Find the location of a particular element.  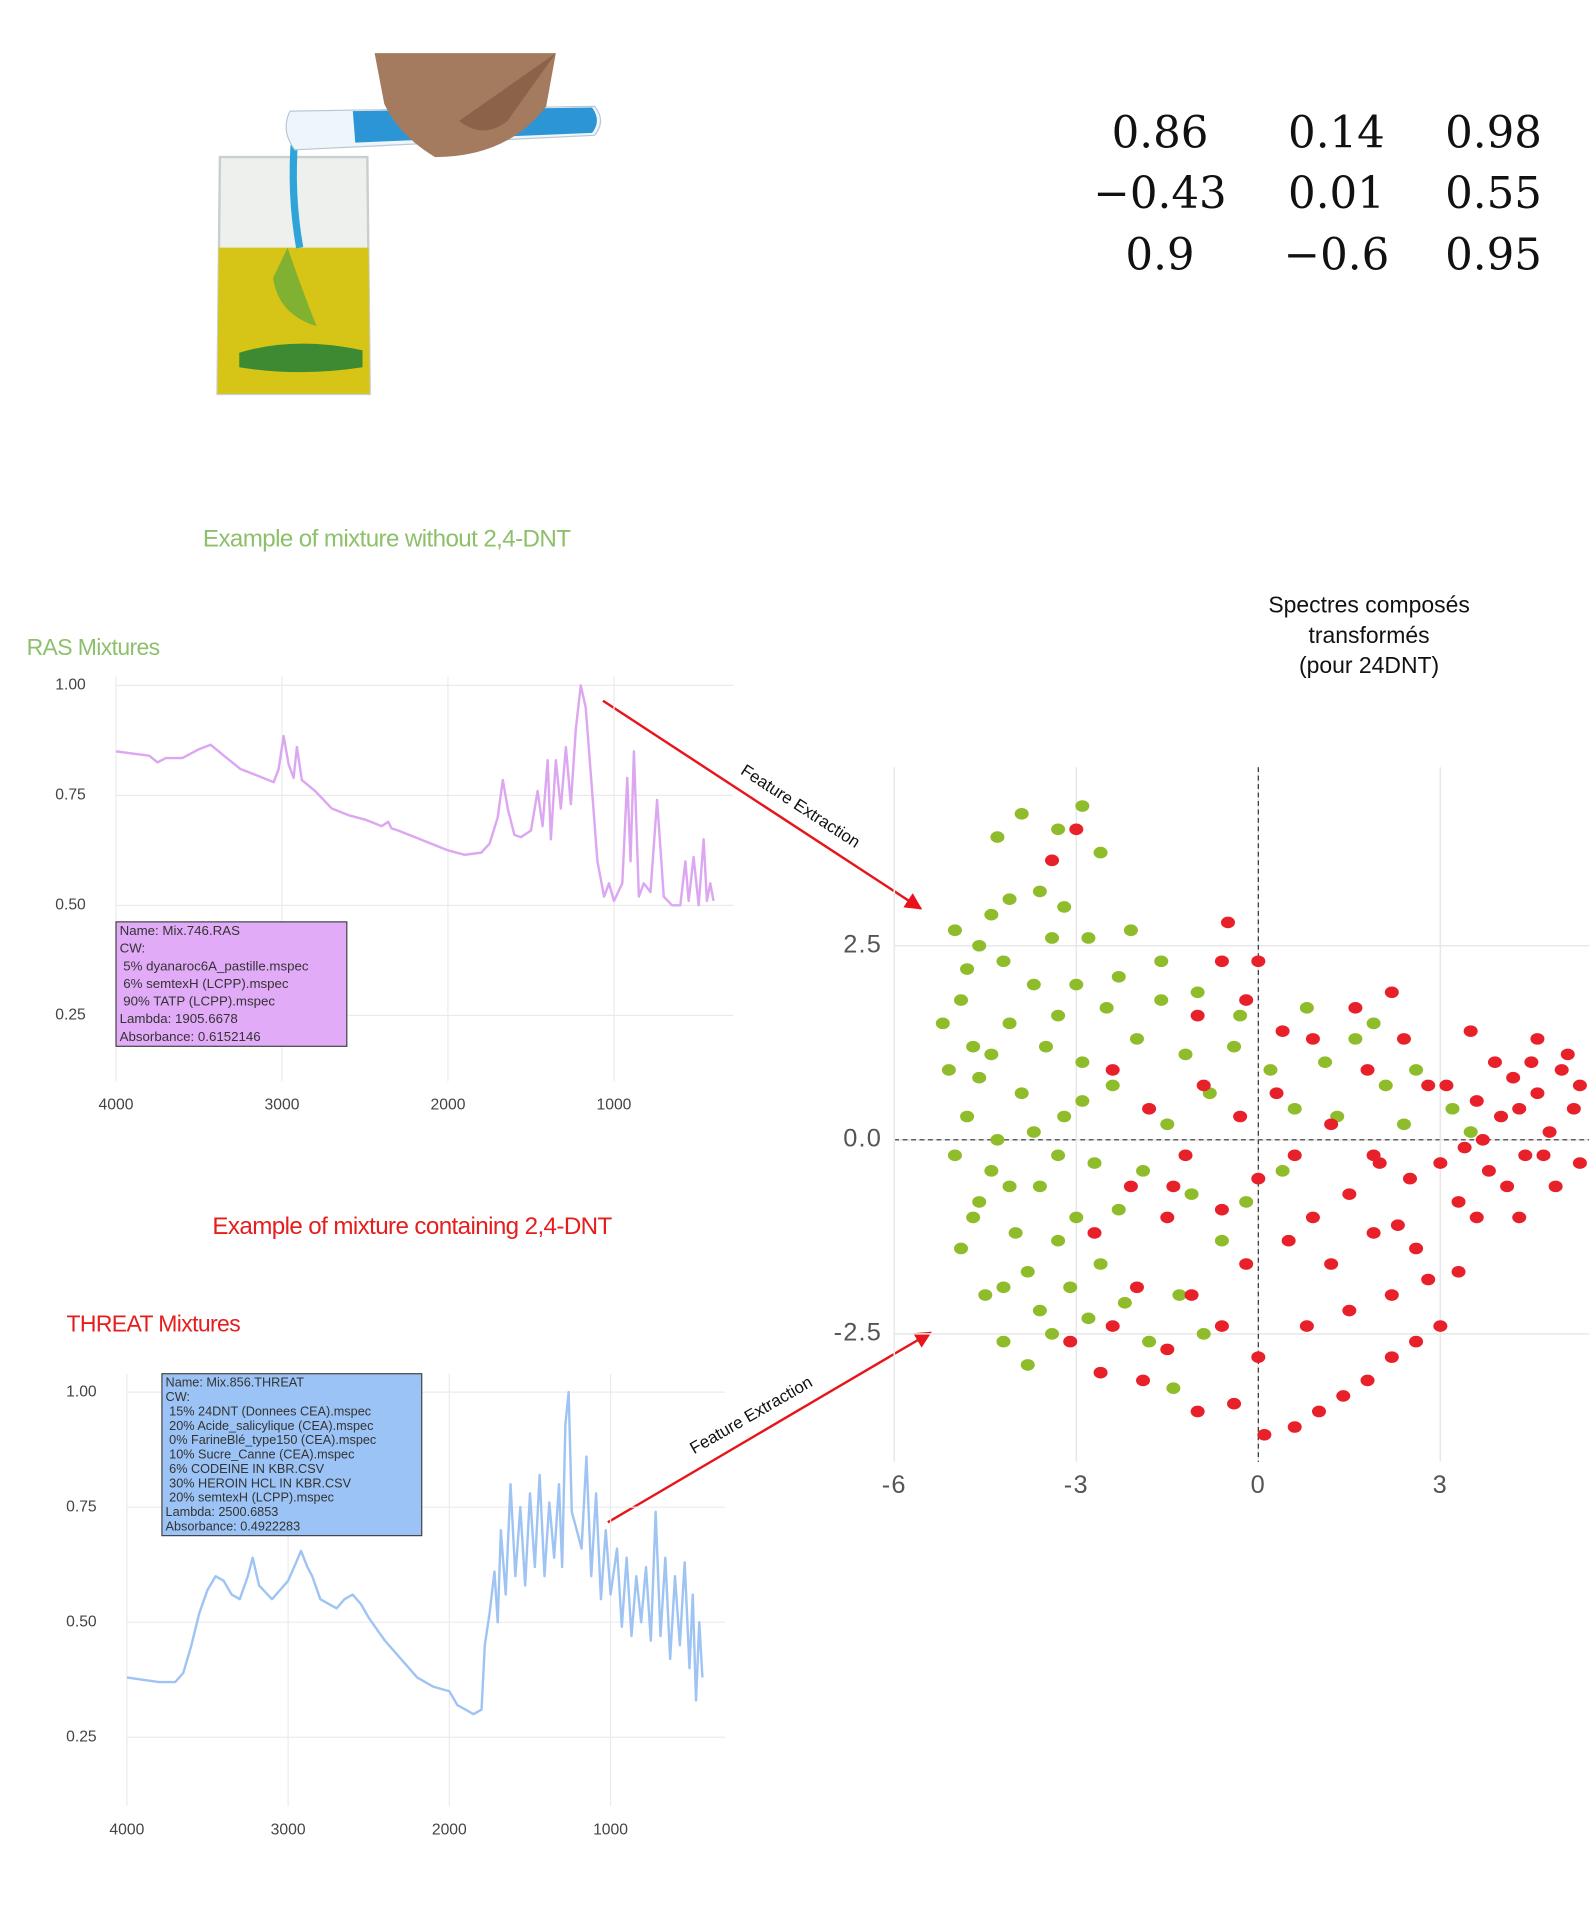

tooltip-line: 6% CODEINE IN KBR.CSV is located at coordinates (246, 1469).